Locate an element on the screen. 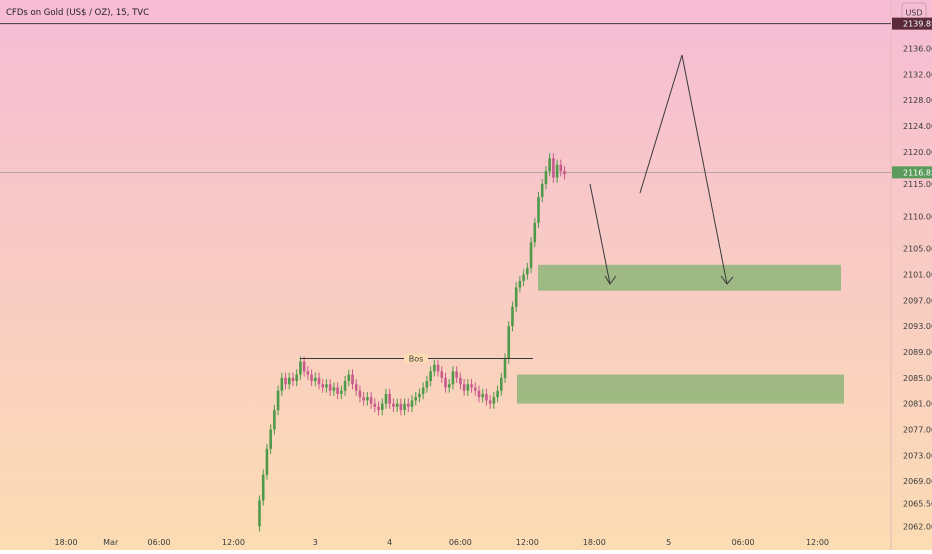 Image resolution: width=932 pixels, height=554 pixels. y-tick-label: 2120.00 is located at coordinates (917, 152).